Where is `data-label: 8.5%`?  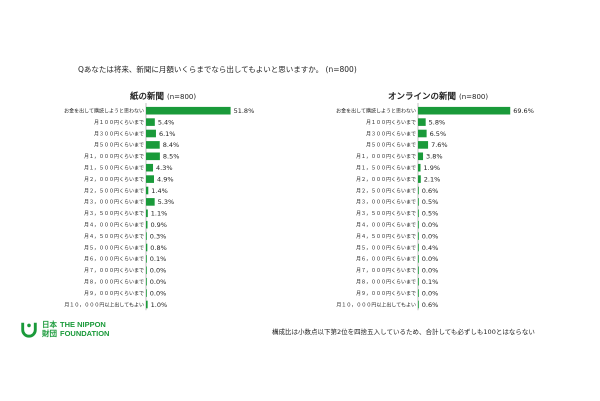
data-label: 8.5% is located at coordinates (171, 157).